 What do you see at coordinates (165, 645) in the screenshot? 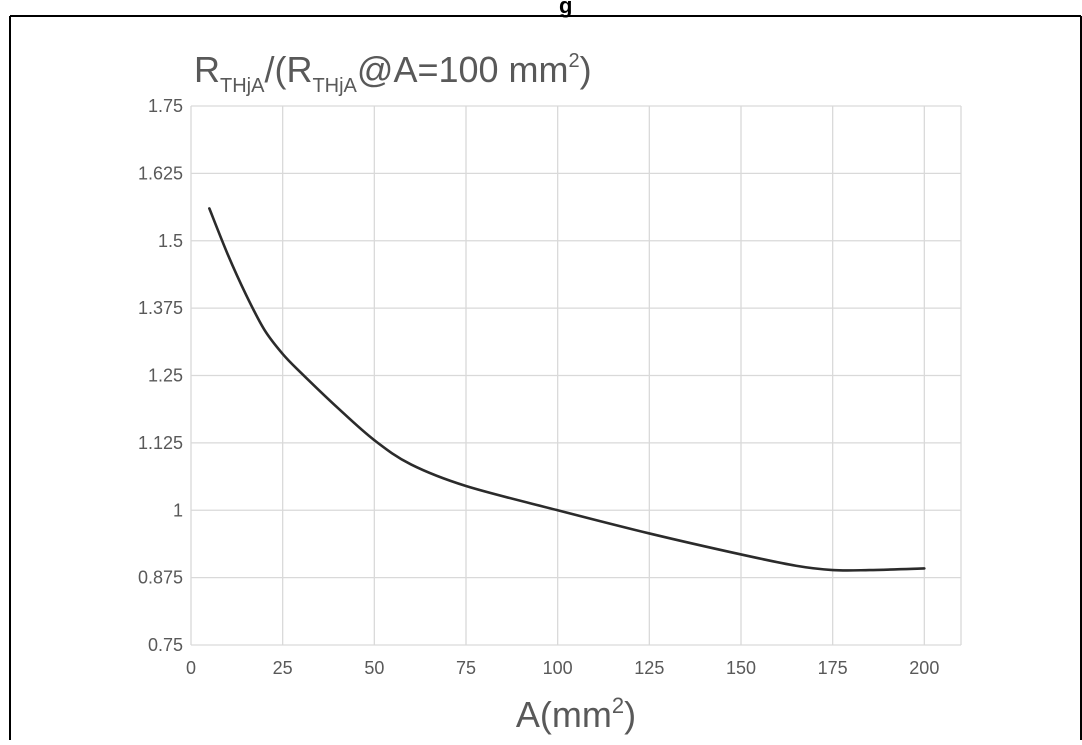
I see `y-tick-label: 0.75` at bounding box center [165, 645].